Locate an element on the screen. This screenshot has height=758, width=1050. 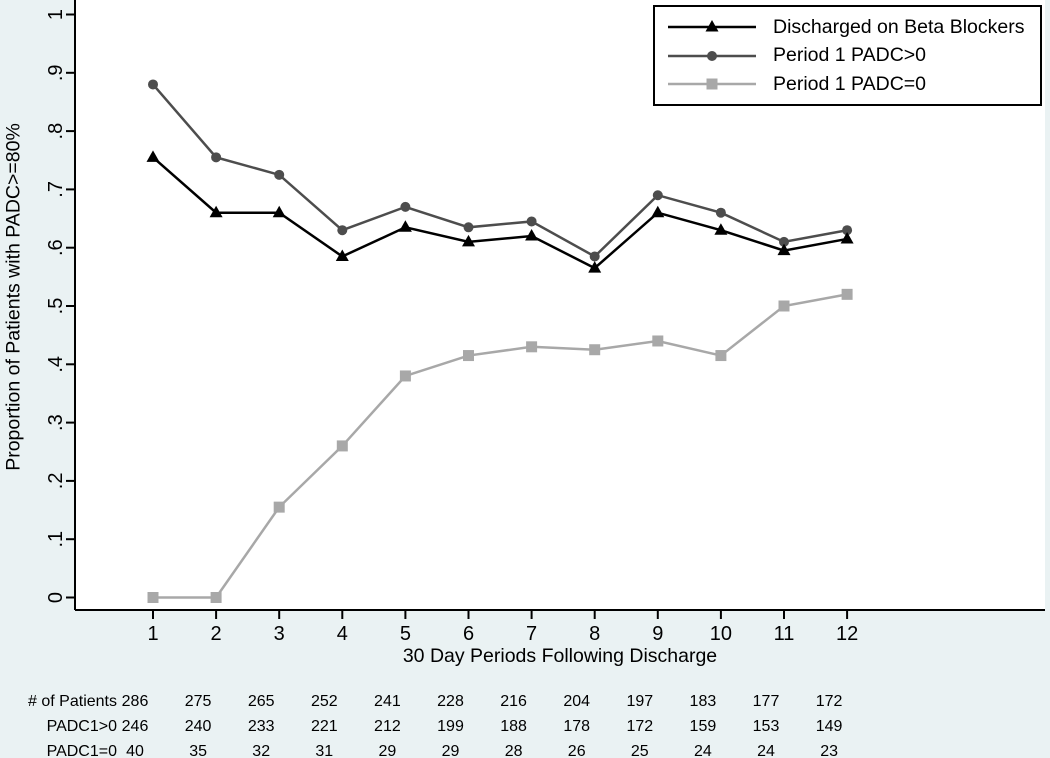
x-tick-label: 6 is located at coordinates (468, 634).